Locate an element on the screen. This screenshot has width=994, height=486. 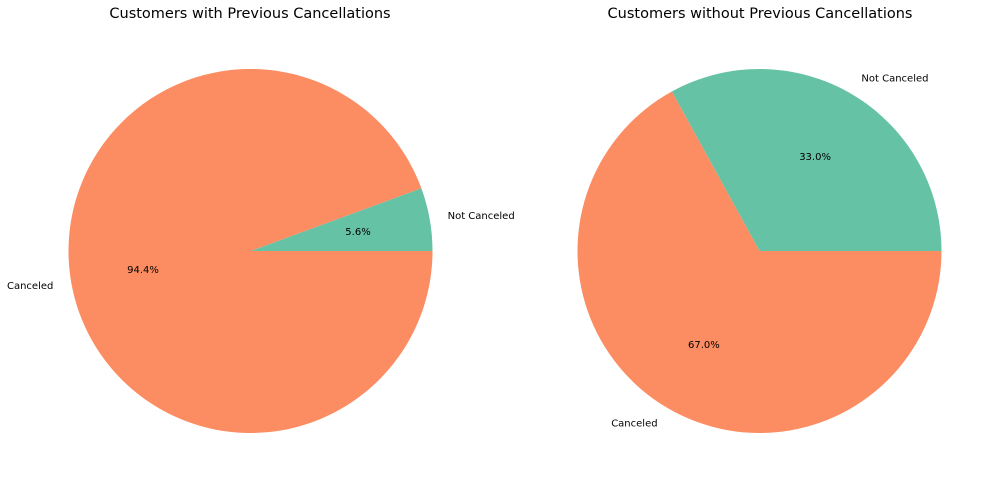
percent-label-not-canceled: 33.0% is located at coordinates (815, 157).